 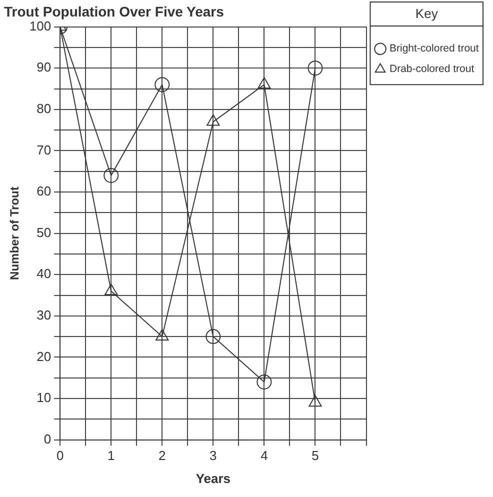 What do you see at coordinates (40, 26) in the screenshot?
I see `y-tick-label: 100` at bounding box center [40, 26].